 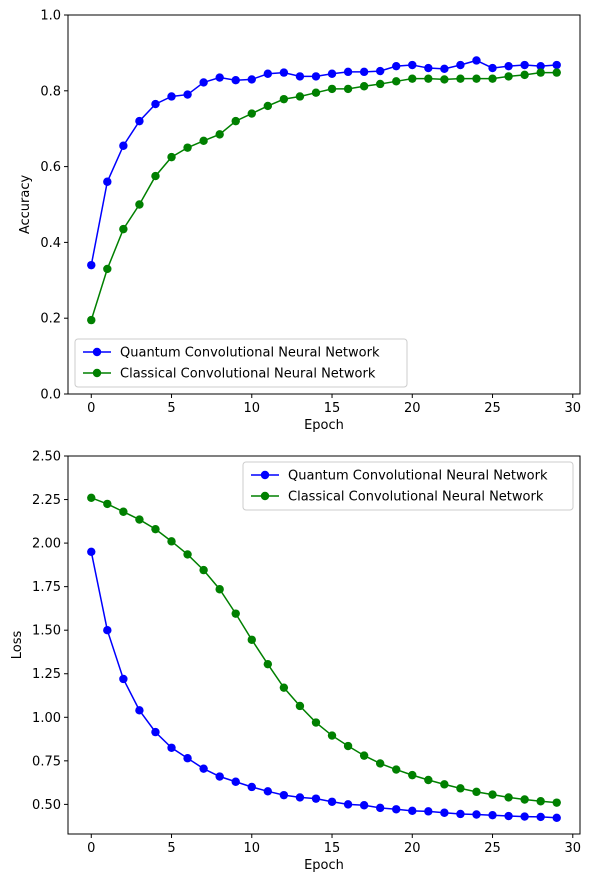 What do you see at coordinates (46, 587) in the screenshot?
I see `y-tick-label: 1.75` at bounding box center [46, 587].